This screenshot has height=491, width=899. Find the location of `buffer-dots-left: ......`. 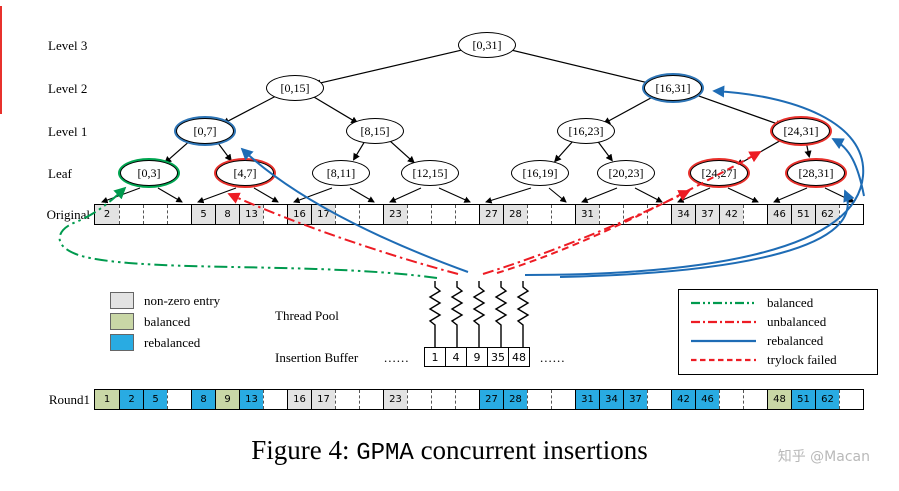

buffer-dots-left: ...... is located at coordinates (397, 357).